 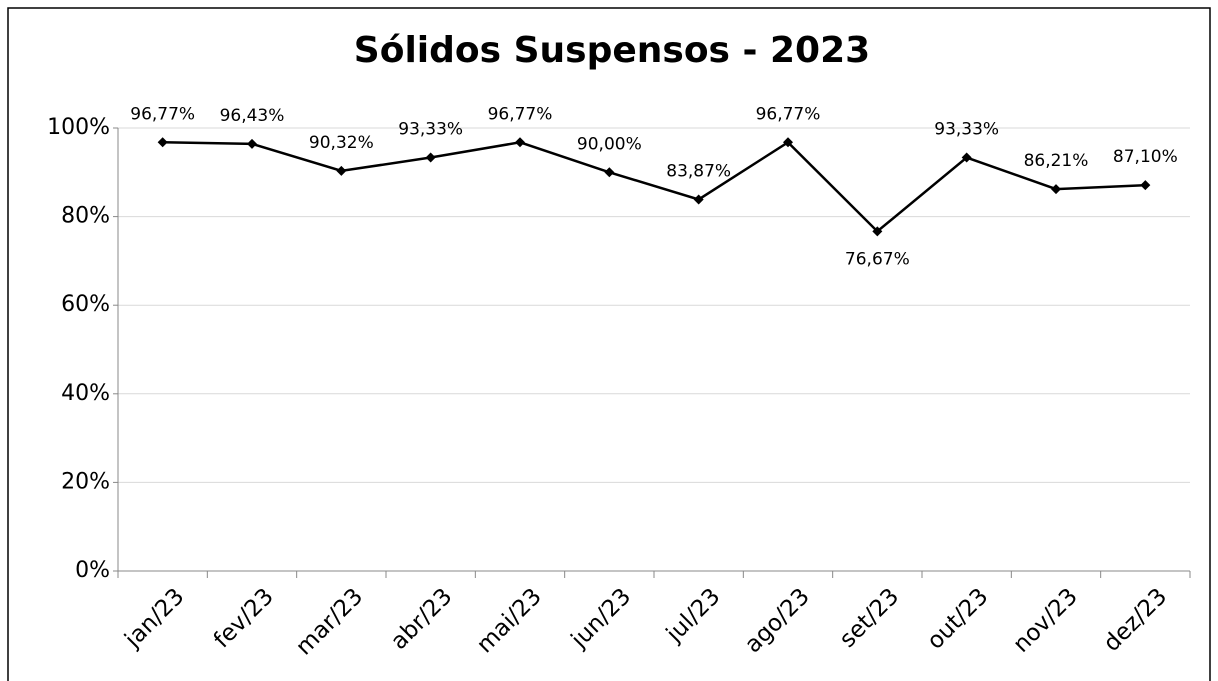 What do you see at coordinates (85, 304) in the screenshot?
I see `y-tick-label: 60%` at bounding box center [85, 304].